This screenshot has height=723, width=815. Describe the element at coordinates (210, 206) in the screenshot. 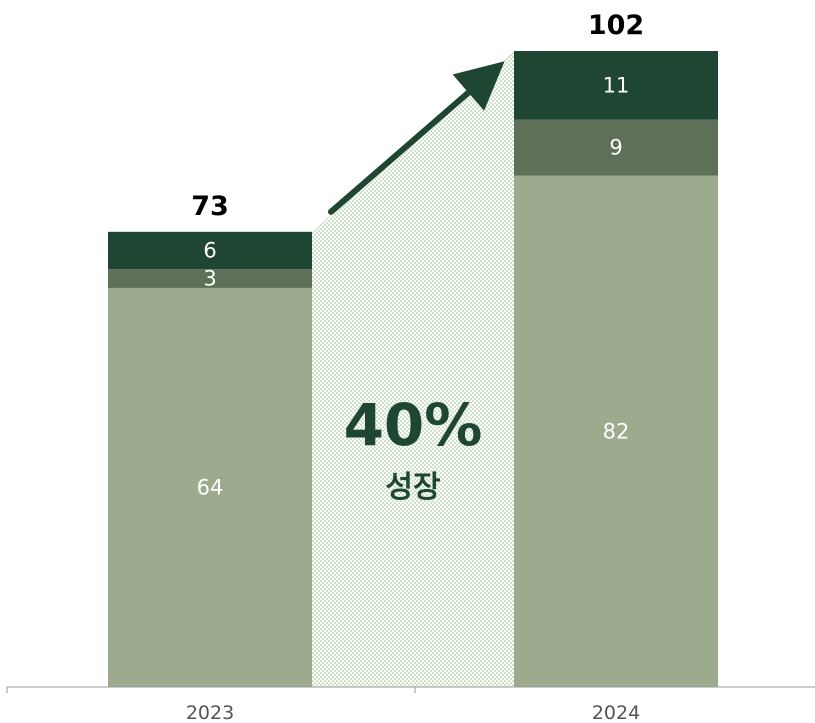

I see `total-label-2023: 73` at that location.